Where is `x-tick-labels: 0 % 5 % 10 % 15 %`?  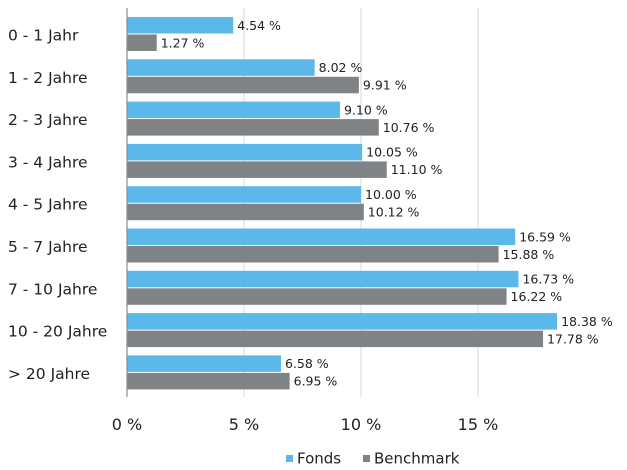 x-tick-labels: 0 % 5 % 10 % 15 % is located at coordinates (305, 424).